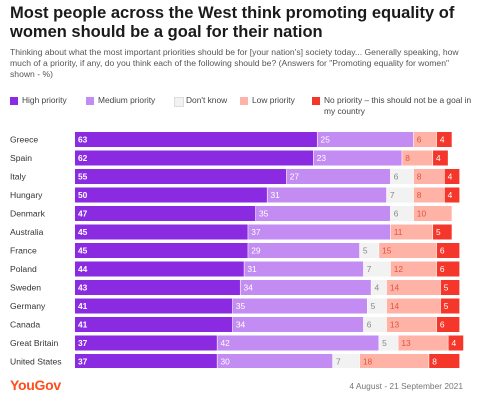 The height and width of the screenshot is (408, 477). What do you see at coordinates (419, 177) in the screenshot?
I see `value-italy-series-3: 8` at bounding box center [419, 177].